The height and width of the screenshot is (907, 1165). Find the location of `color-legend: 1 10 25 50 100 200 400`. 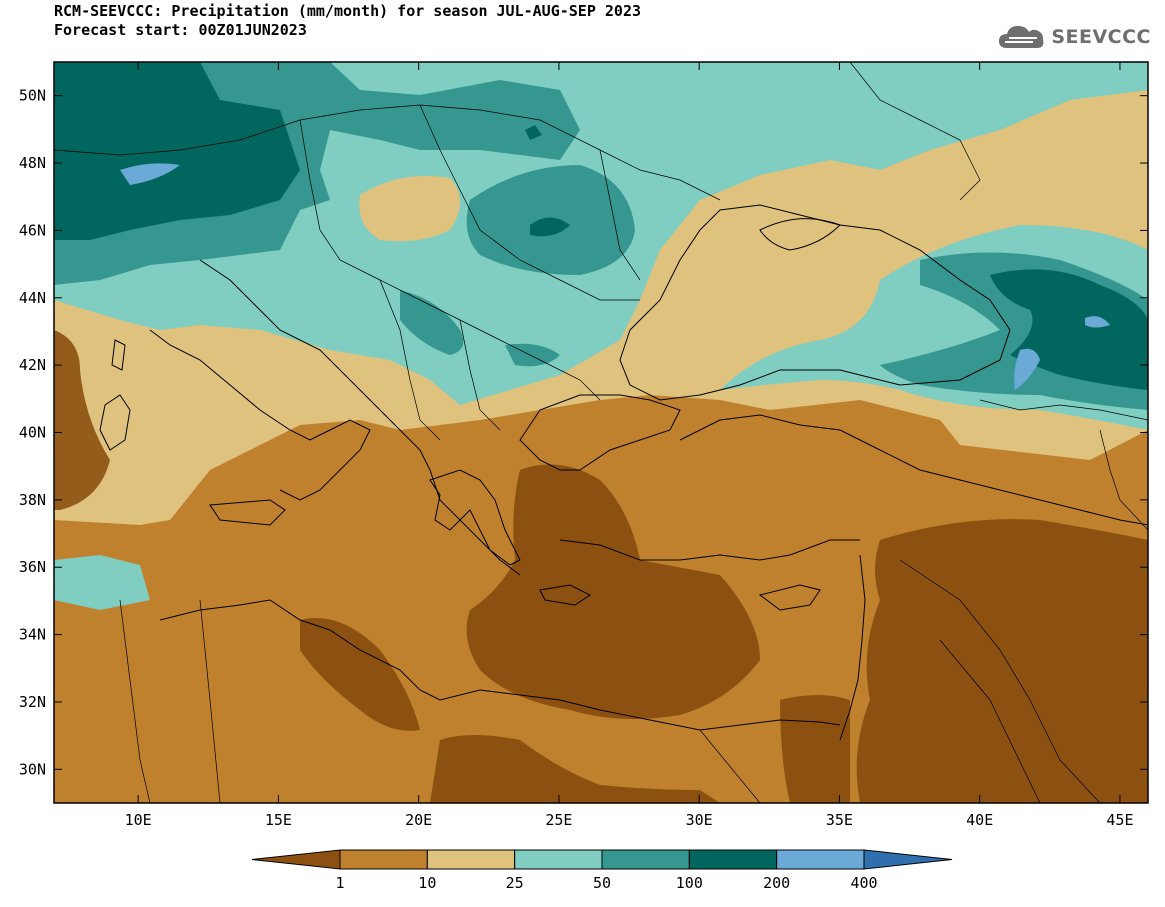

color-legend: 1 10 25 50 100 200 400 is located at coordinates (602, 870).